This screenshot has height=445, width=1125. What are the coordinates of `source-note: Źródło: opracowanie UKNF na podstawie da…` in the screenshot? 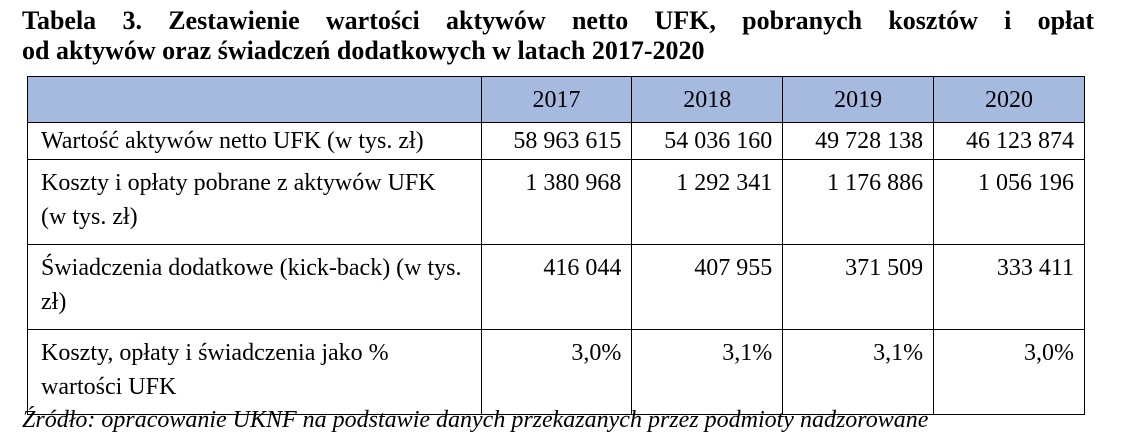 It's located at (475, 420).